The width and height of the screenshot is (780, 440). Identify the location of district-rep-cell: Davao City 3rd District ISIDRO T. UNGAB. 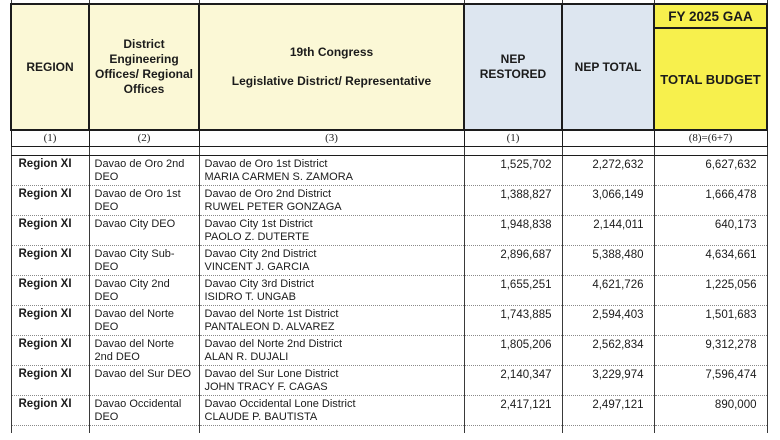
(331, 290).